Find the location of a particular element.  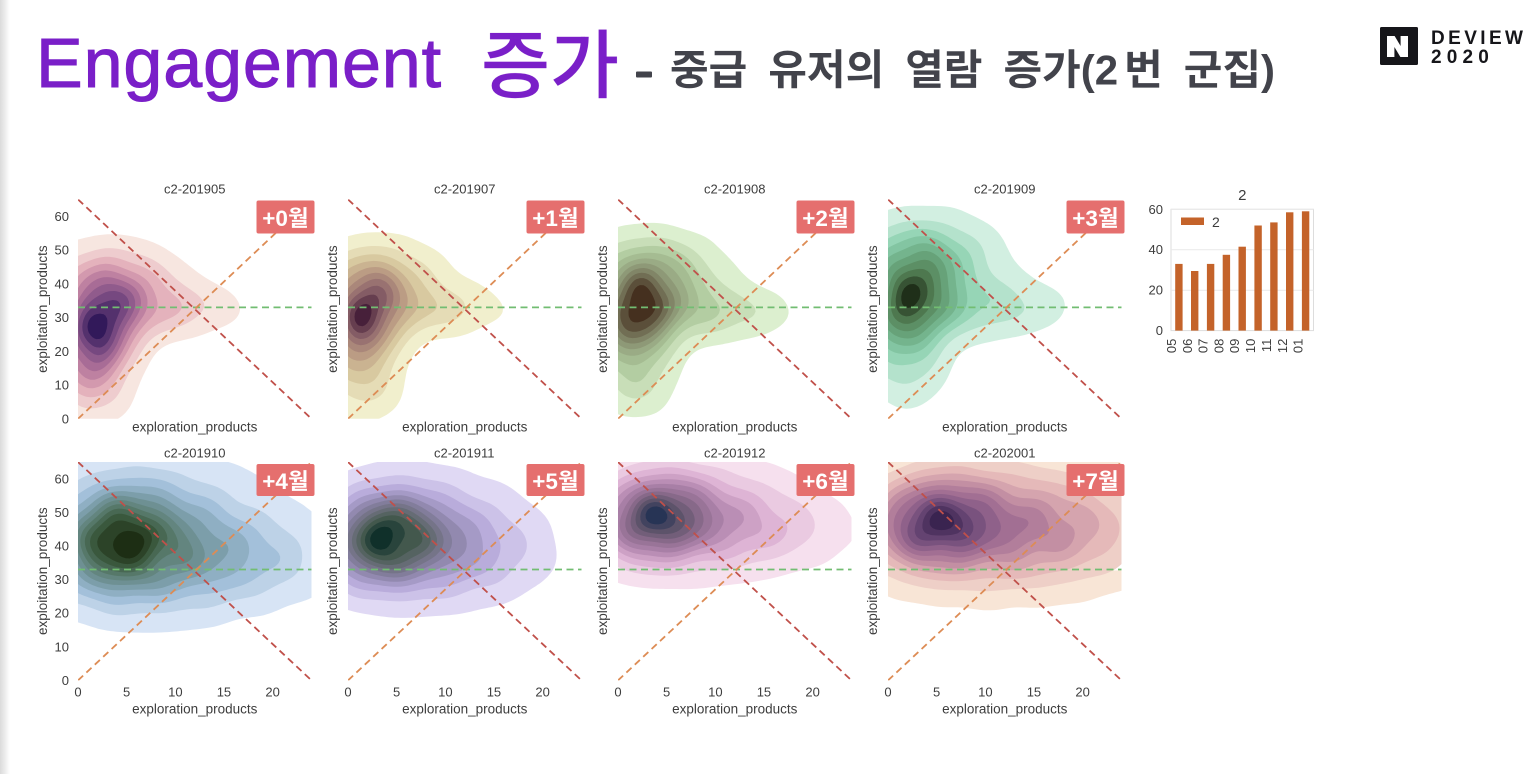

svg-text: (2 is located at coordinates (1099, 70).